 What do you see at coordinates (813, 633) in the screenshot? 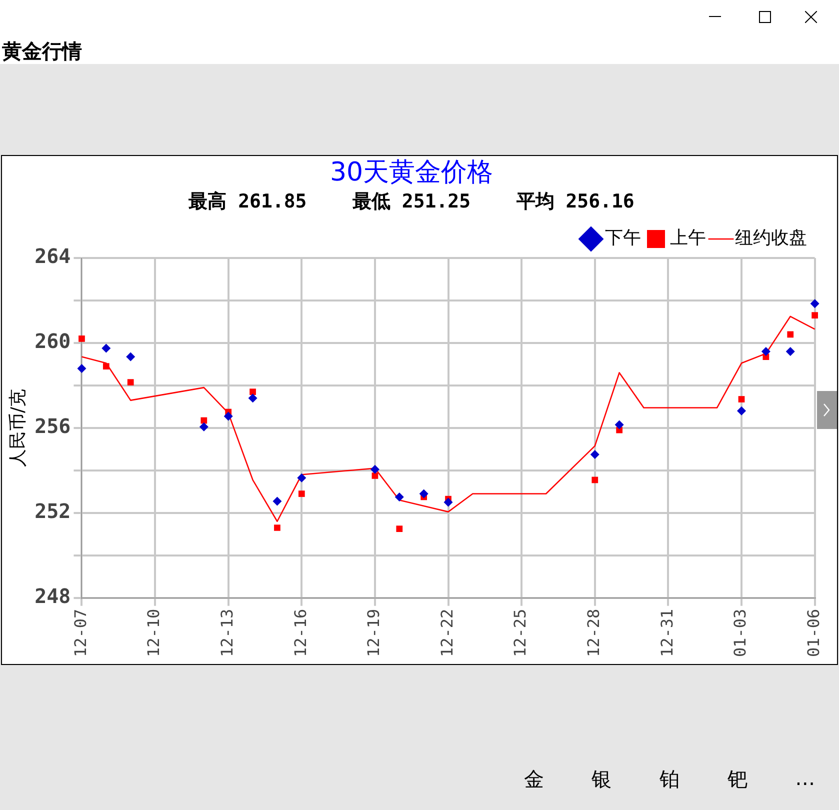
I see `x-tick-label: 01-06` at bounding box center [813, 633].